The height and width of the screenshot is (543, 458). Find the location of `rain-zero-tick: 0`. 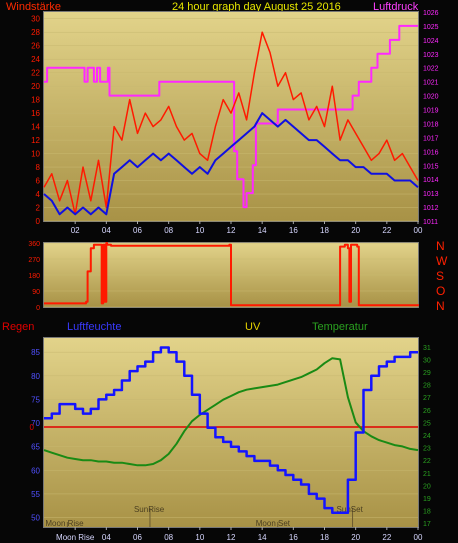

rain-zero-tick: 0 is located at coordinates (32, 427).